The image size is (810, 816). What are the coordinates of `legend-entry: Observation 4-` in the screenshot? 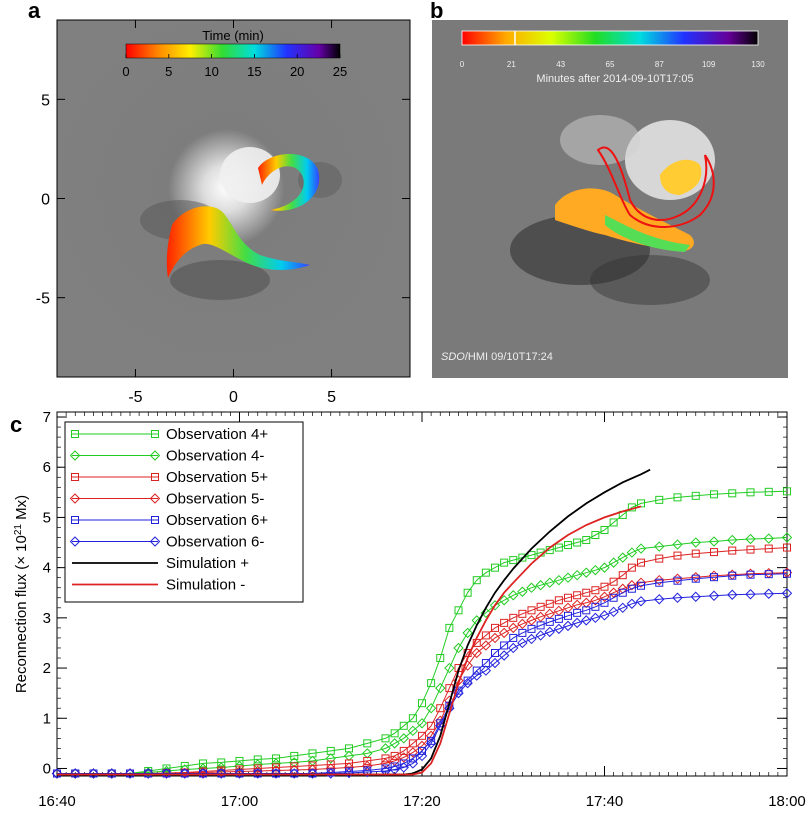 It's located at (166, 456).